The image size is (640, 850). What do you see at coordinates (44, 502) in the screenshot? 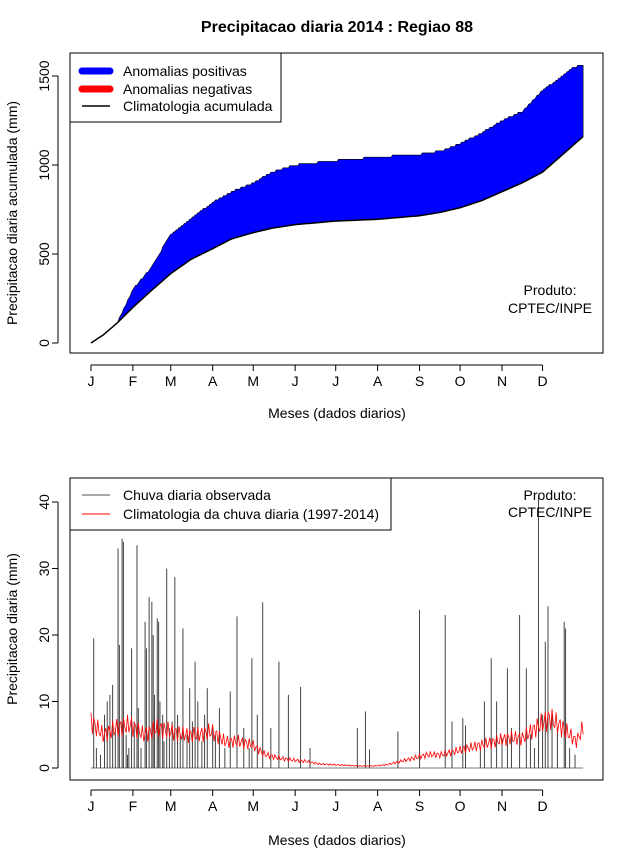
I see `y-tick-label: 40` at bounding box center [44, 502].